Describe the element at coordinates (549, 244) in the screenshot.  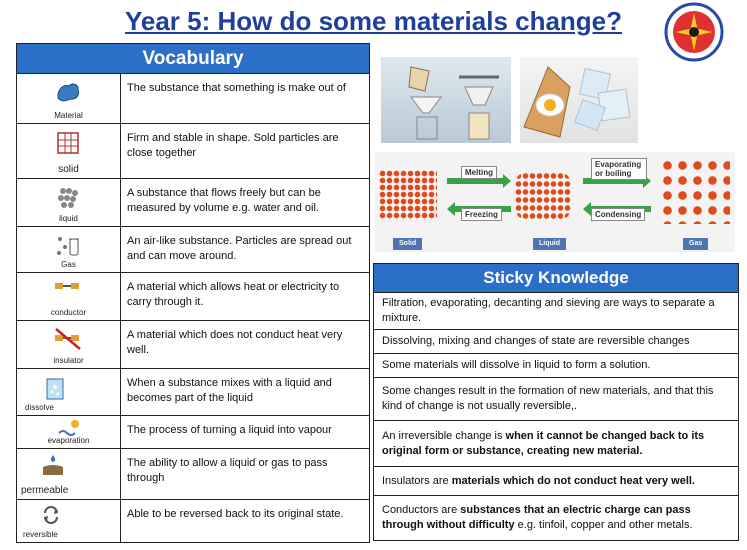
I see `liquid-state-label: Liquid` at that location.